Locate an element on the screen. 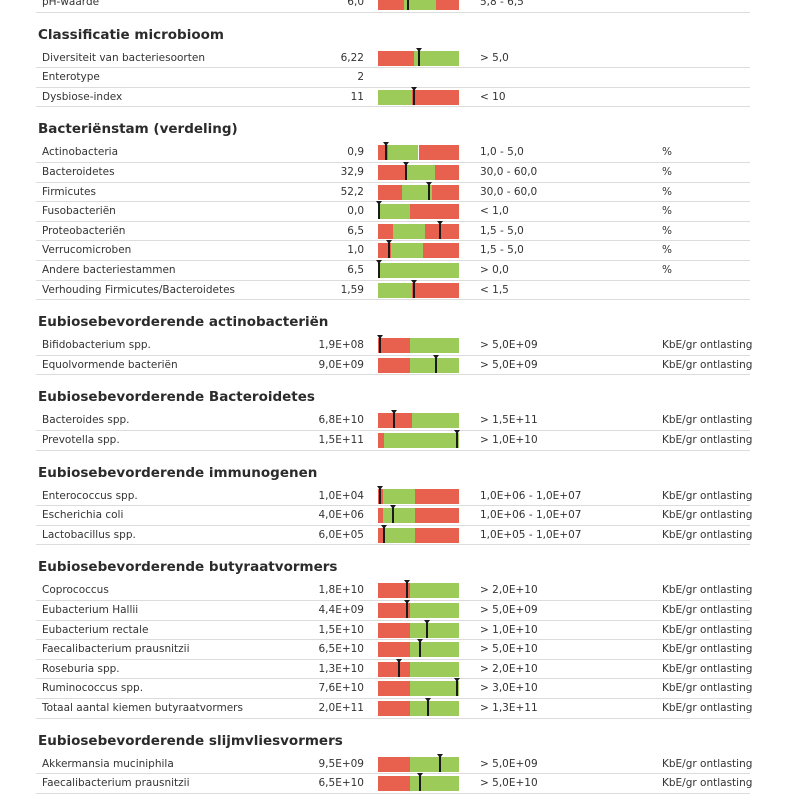 This screenshot has width=800, height=800. reference-range: > 0,0 is located at coordinates (494, 270).